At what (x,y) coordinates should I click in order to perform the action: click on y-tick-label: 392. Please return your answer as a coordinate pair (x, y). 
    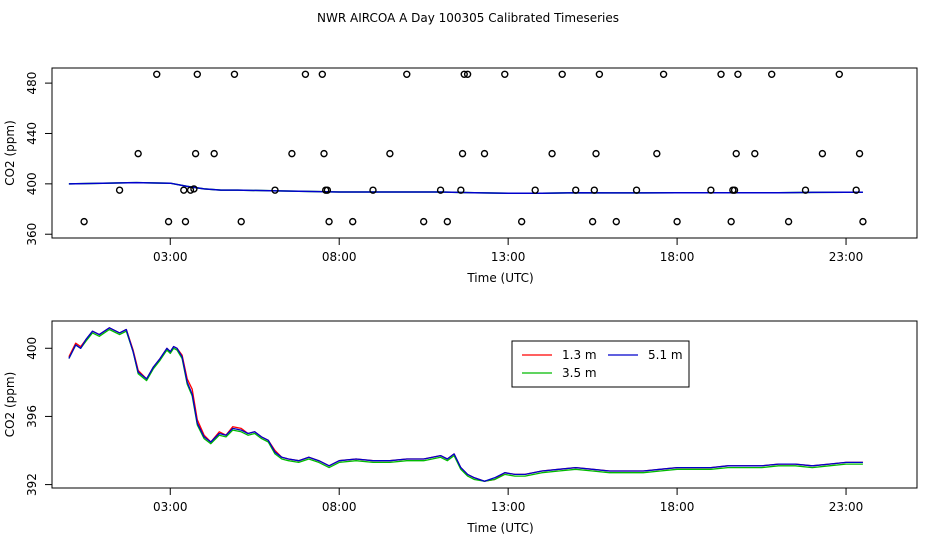
    Looking at the image, I should click on (32, 484).